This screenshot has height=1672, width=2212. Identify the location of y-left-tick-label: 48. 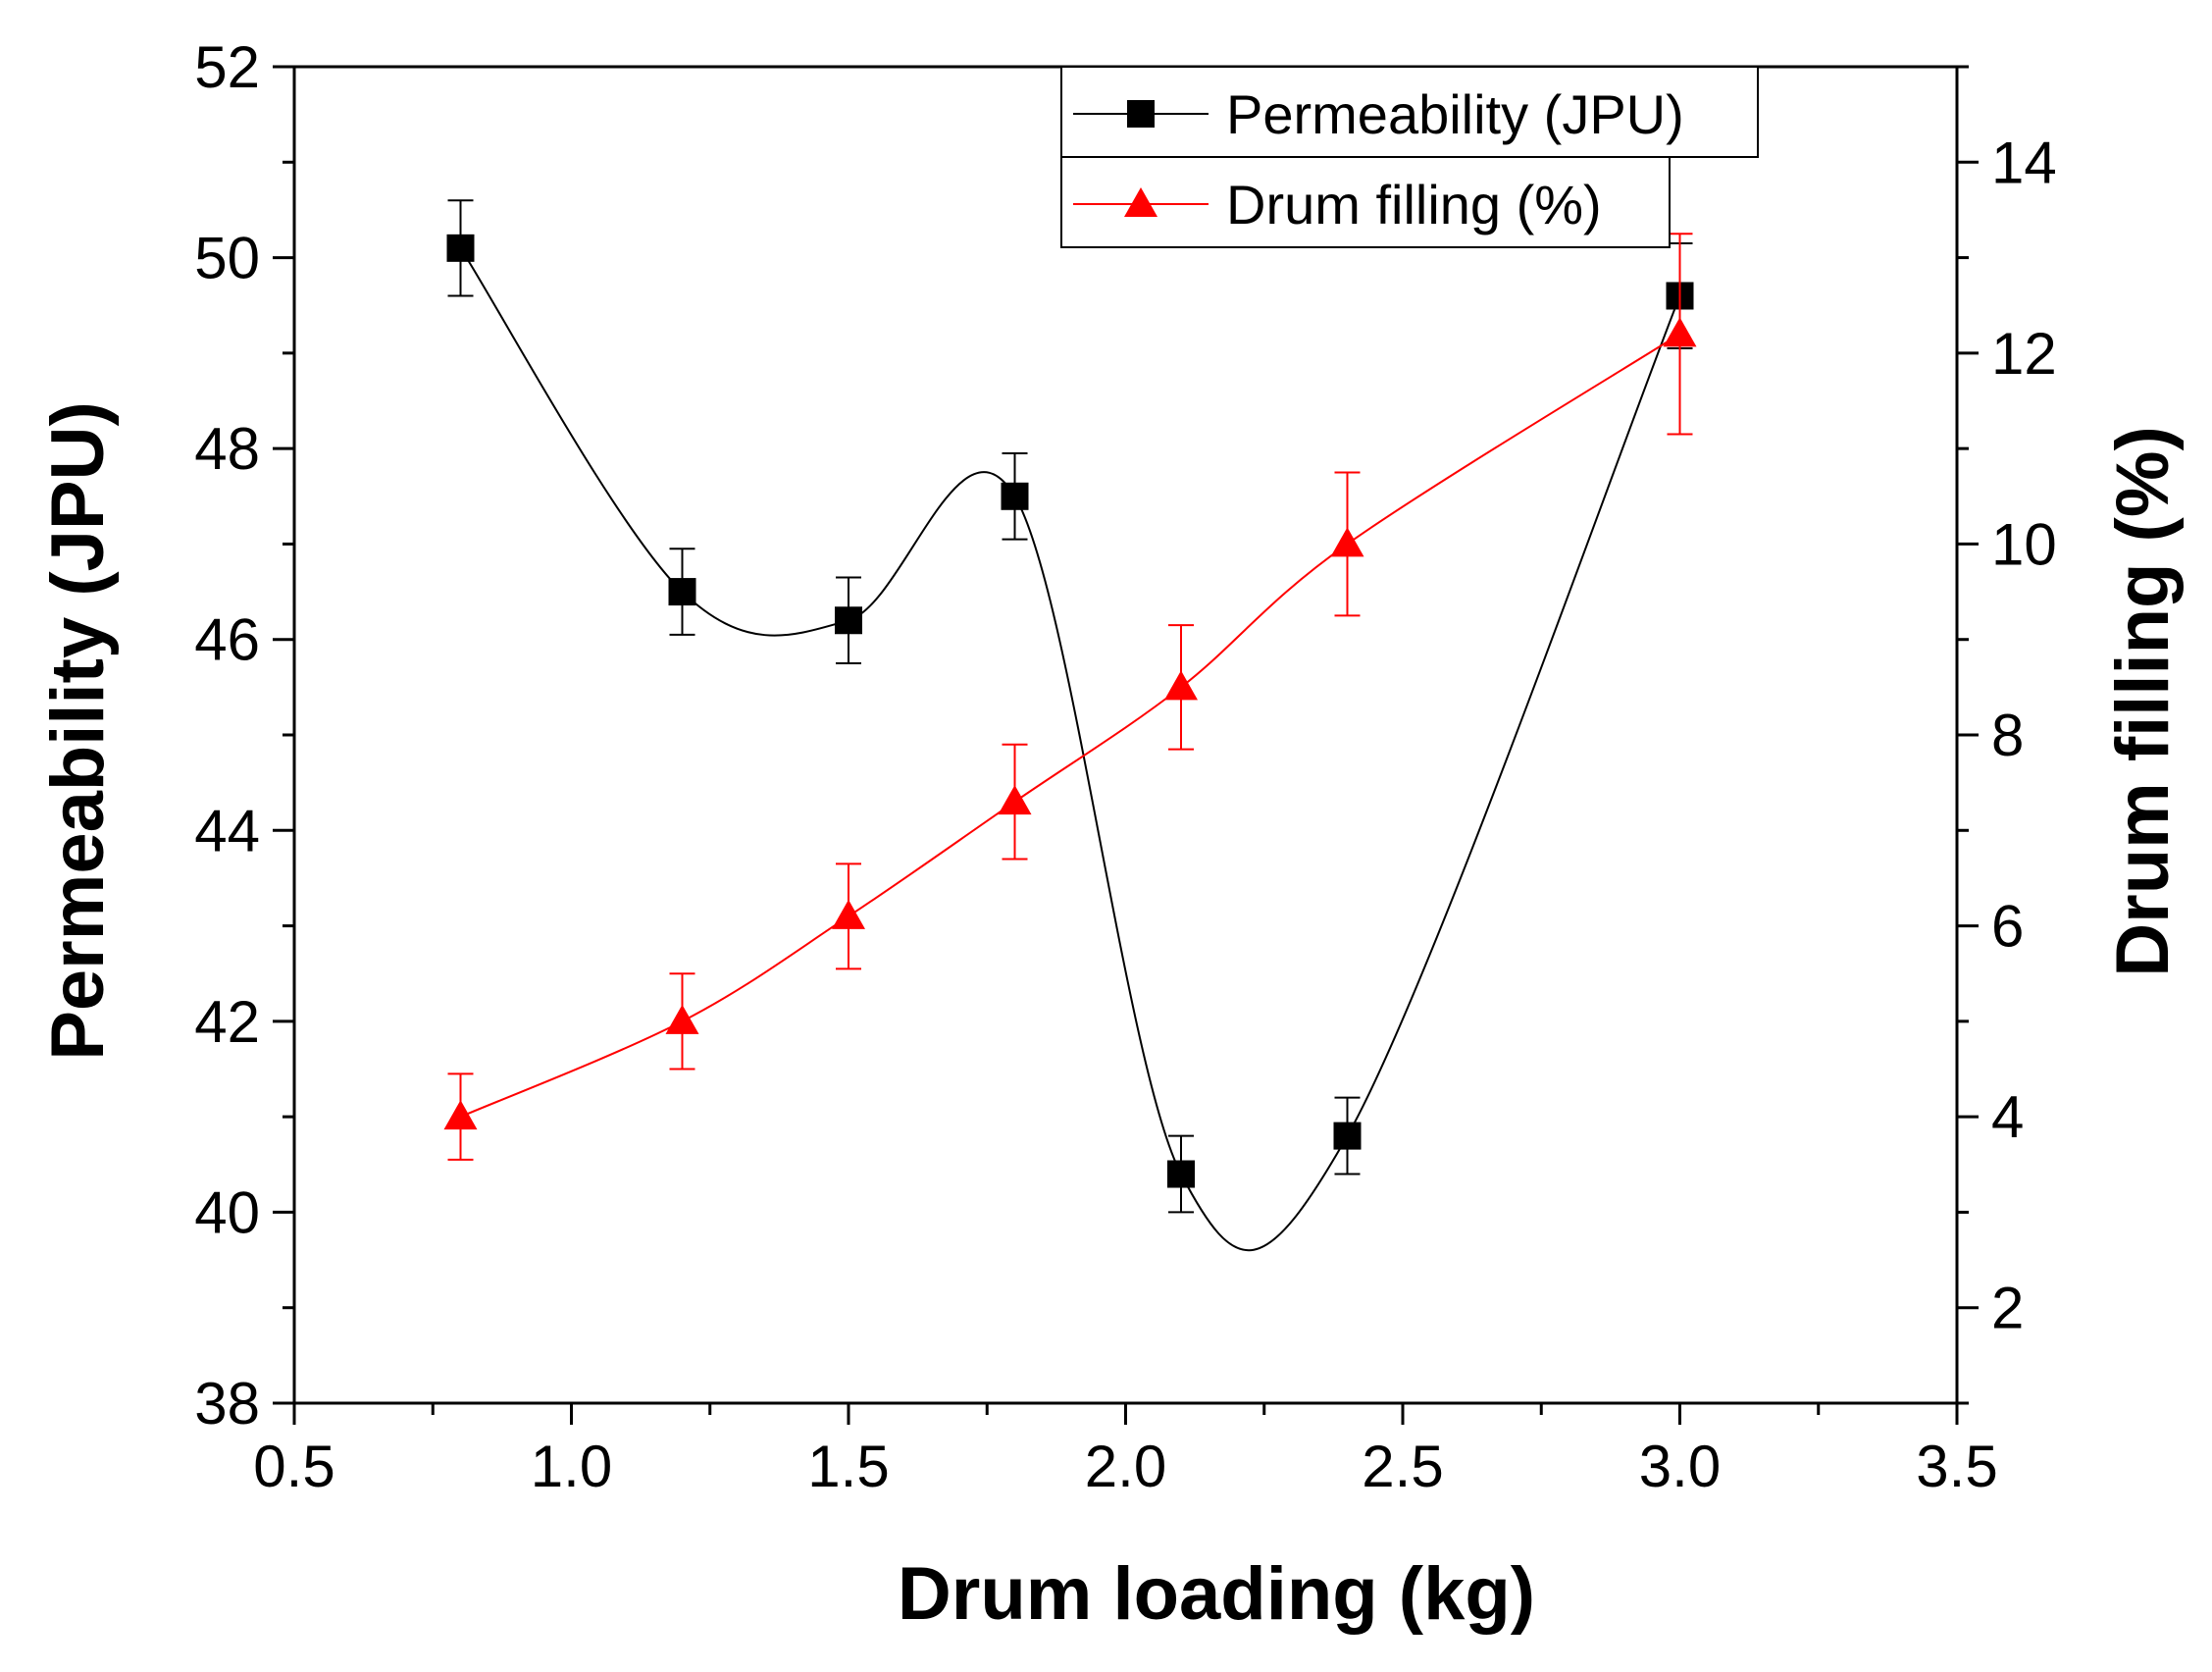
(227, 449).